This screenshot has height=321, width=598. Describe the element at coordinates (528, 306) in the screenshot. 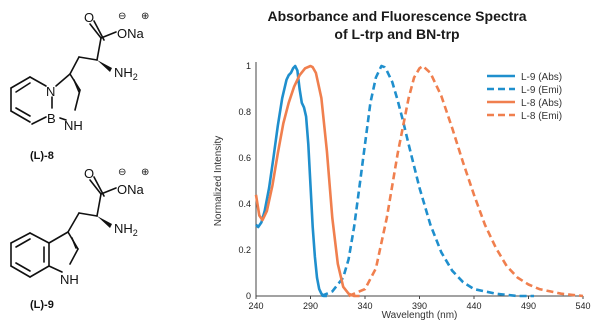

I see `x-tick-label: 490` at that location.